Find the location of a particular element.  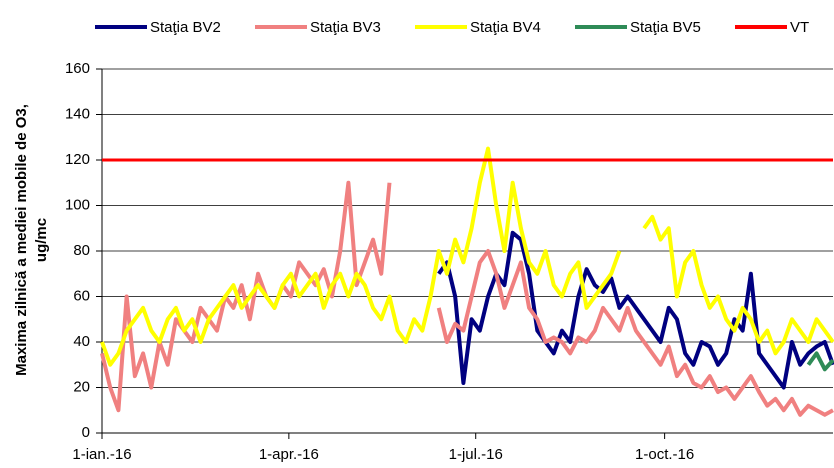

y-axis-label: Maxima zilnică a mediei mobile de O3, is located at coordinates (21, 240).